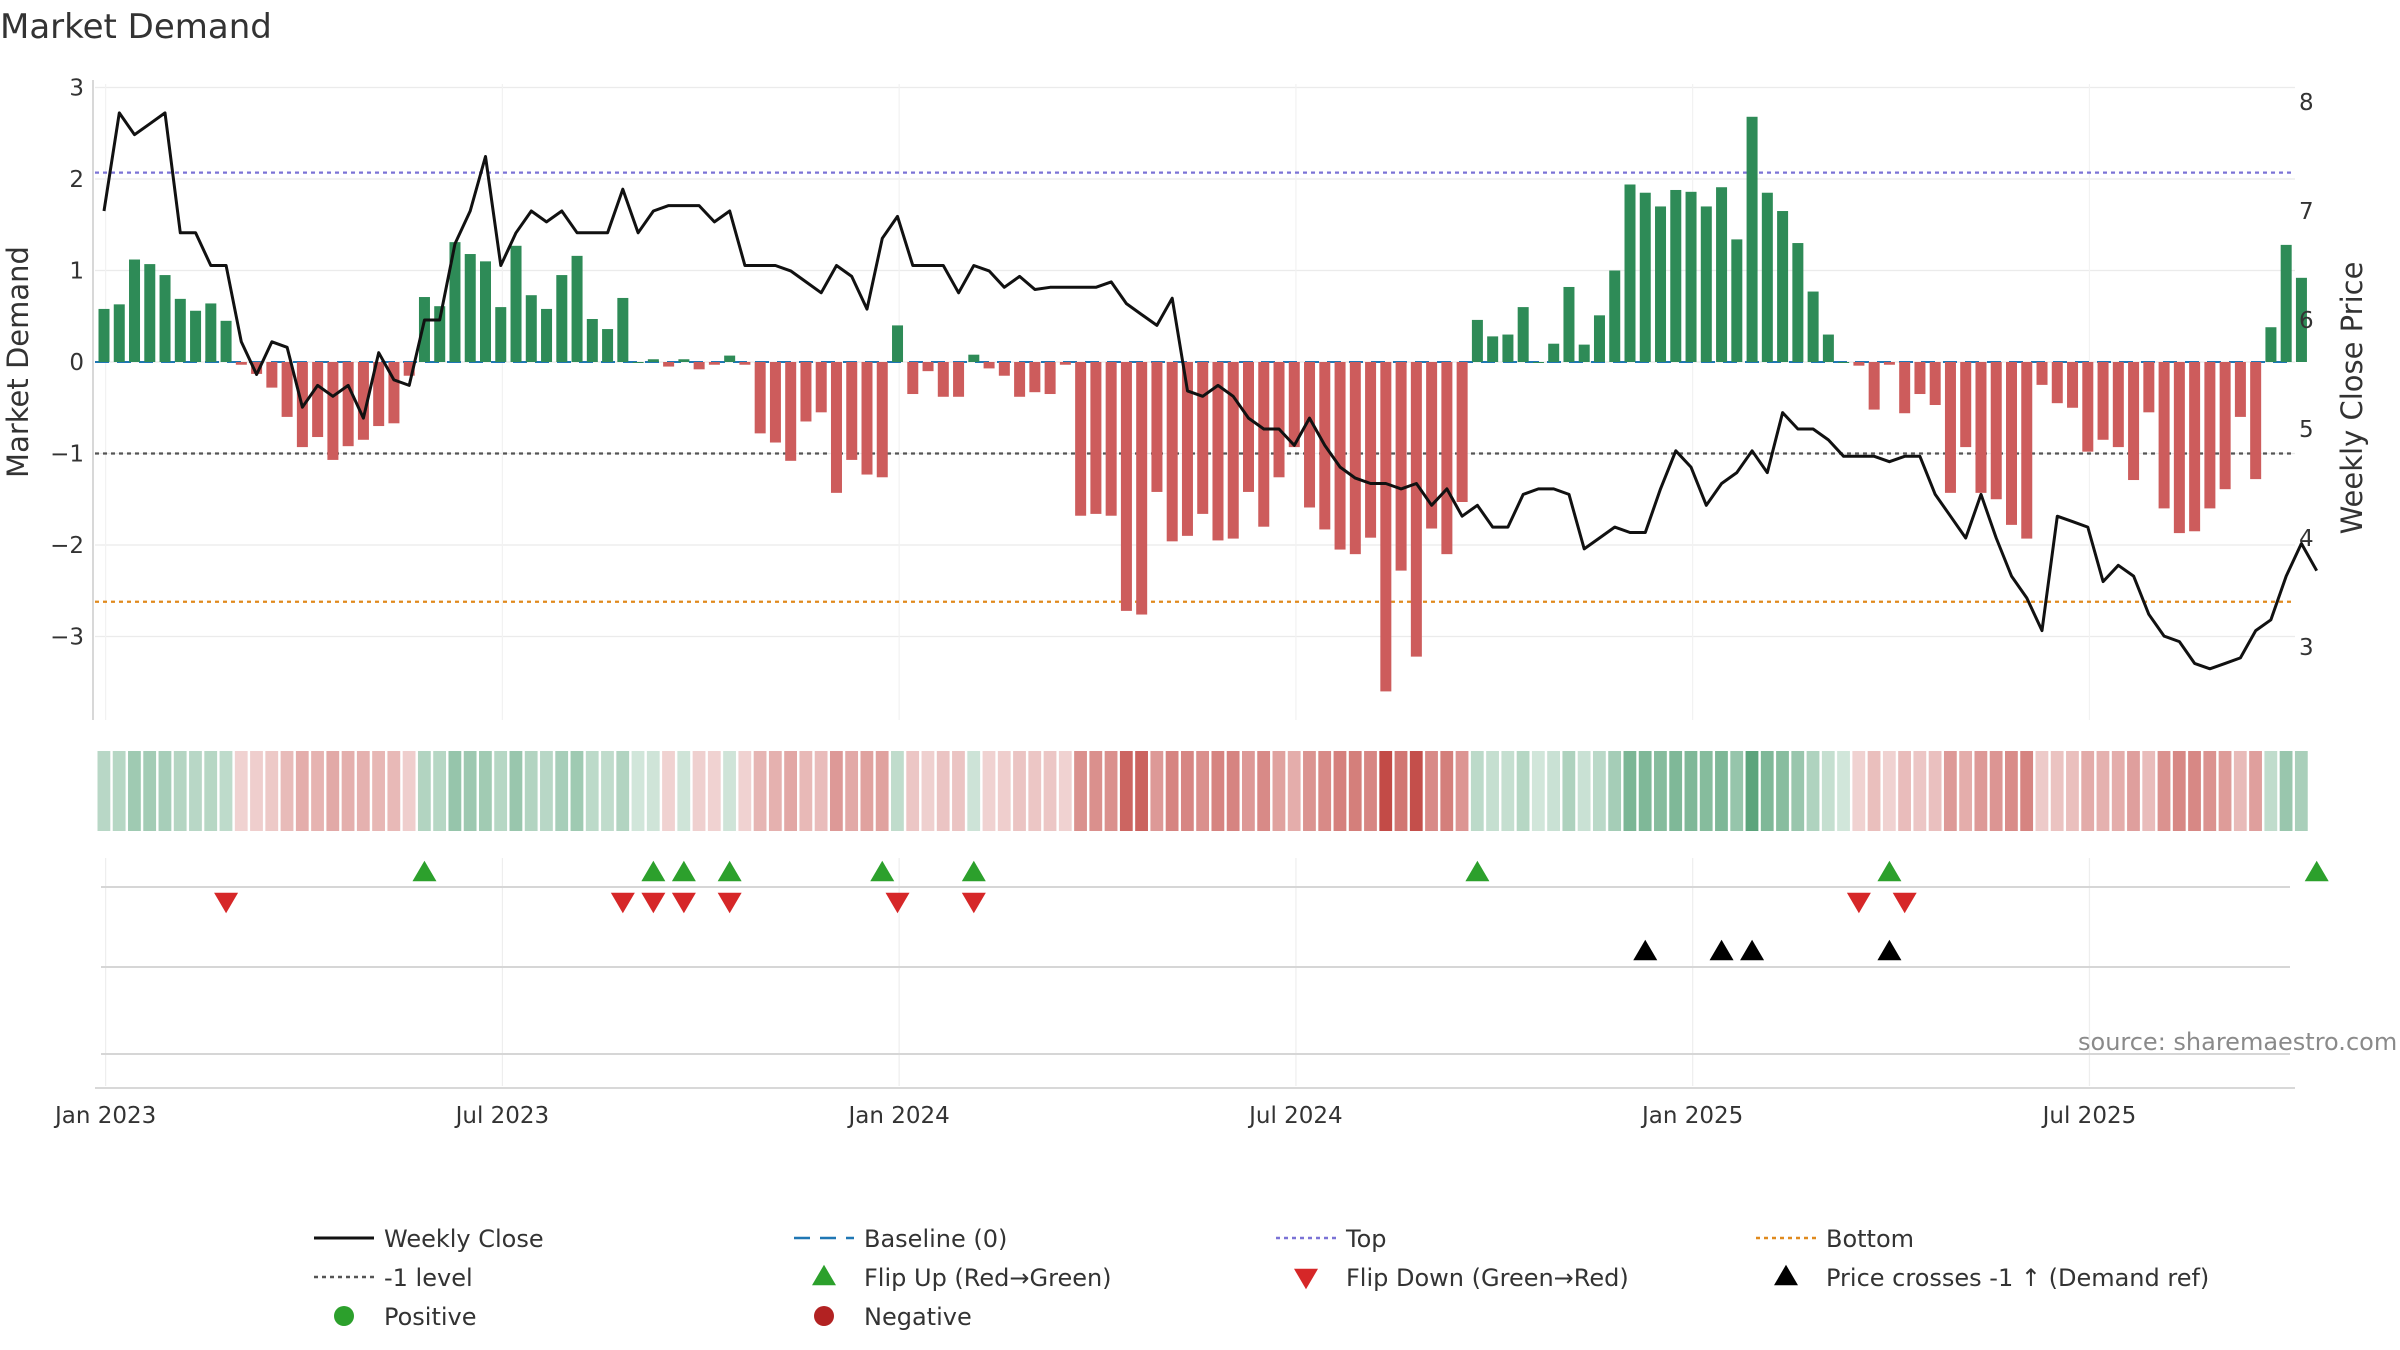 This screenshot has height=1350, width=2400. What do you see at coordinates (973, 903) in the screenshot?
I see `flip-down-marker` at bounding box center [973, 903].